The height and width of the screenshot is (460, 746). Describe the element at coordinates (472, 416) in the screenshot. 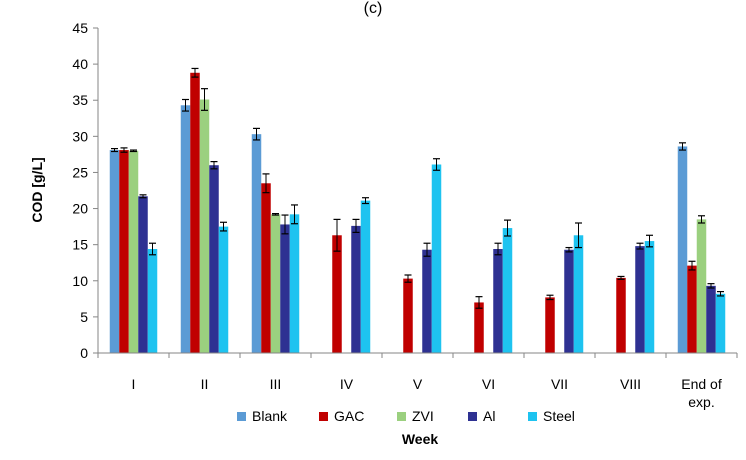

I see `legend-swatch-al` at that location.